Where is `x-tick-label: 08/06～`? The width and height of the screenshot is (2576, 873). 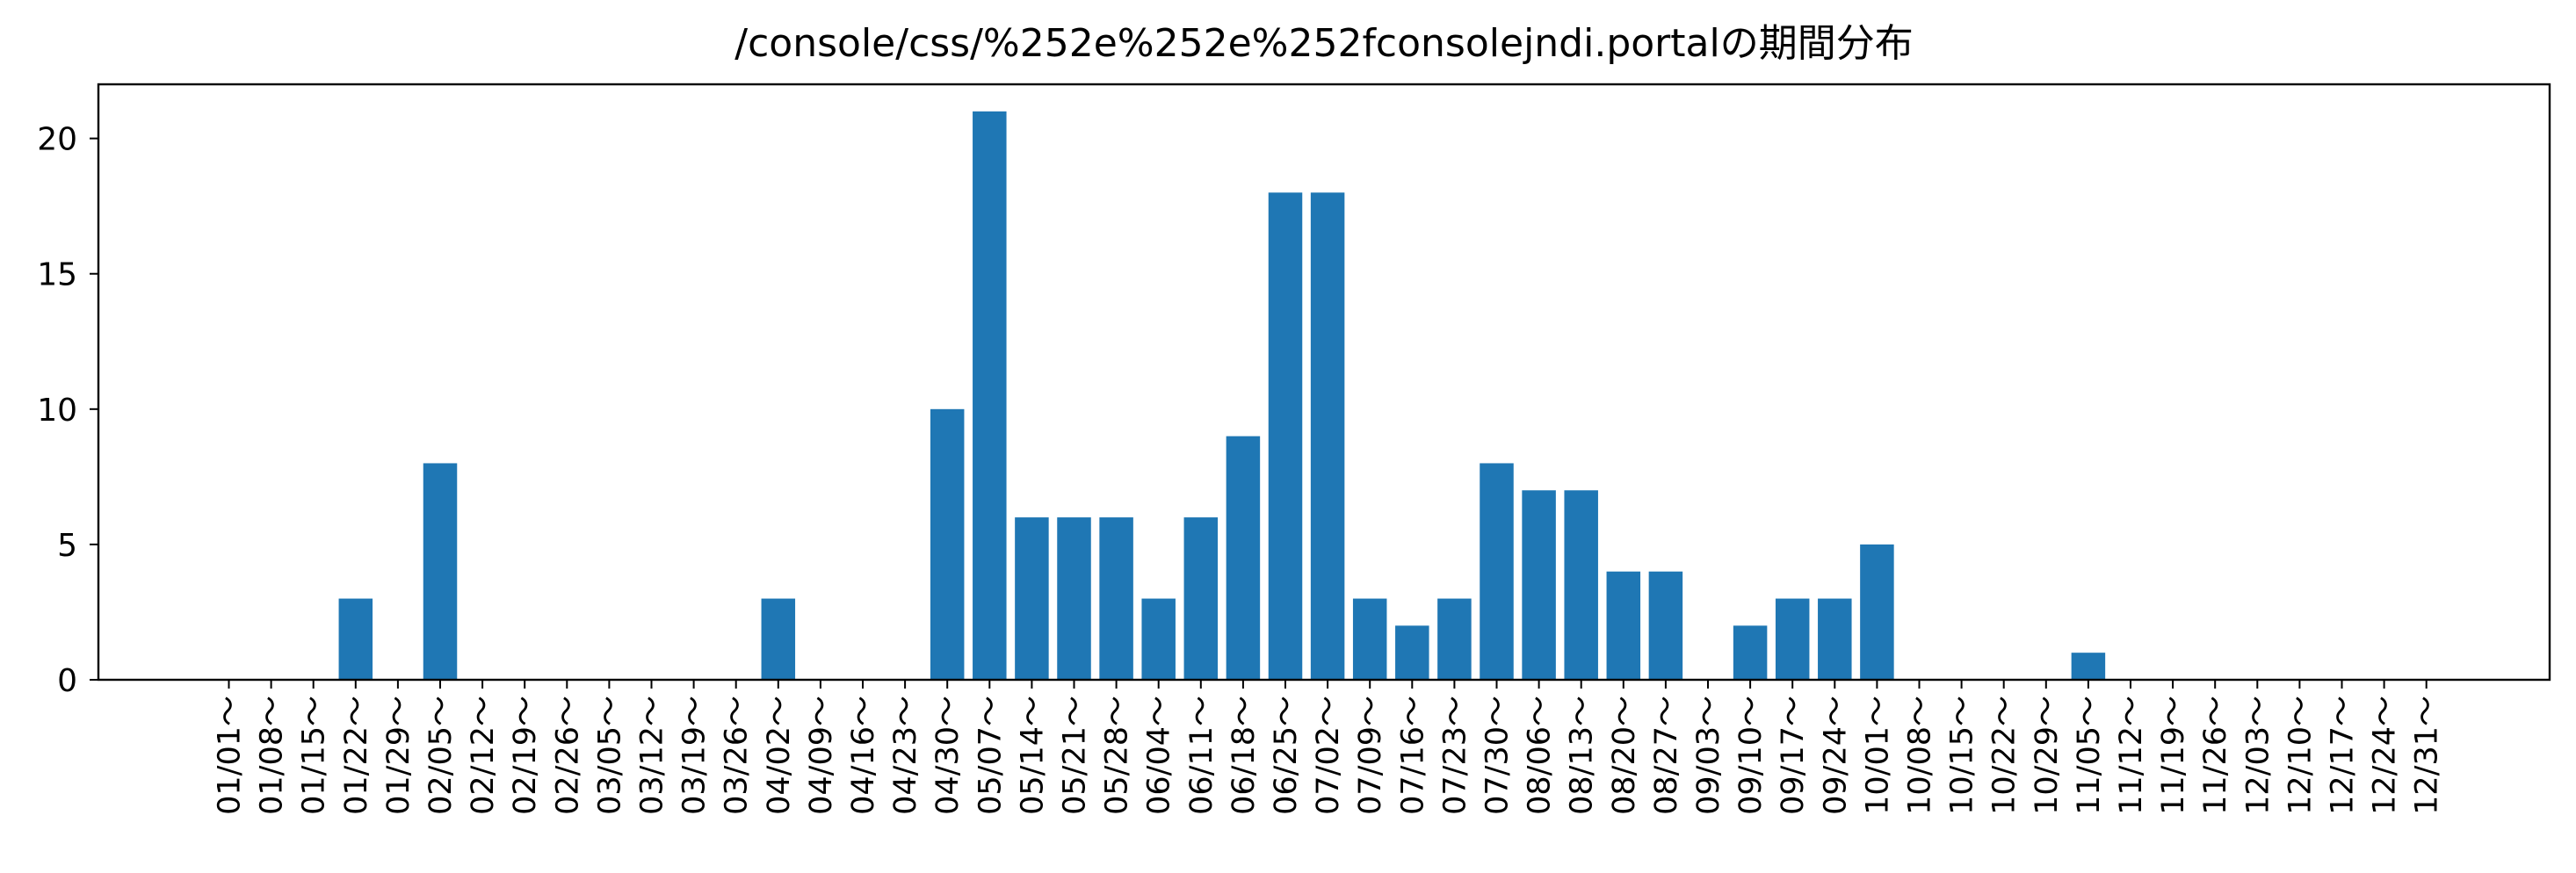 x-tick-label: 08/06～ is located at coordinates (1540, 755).